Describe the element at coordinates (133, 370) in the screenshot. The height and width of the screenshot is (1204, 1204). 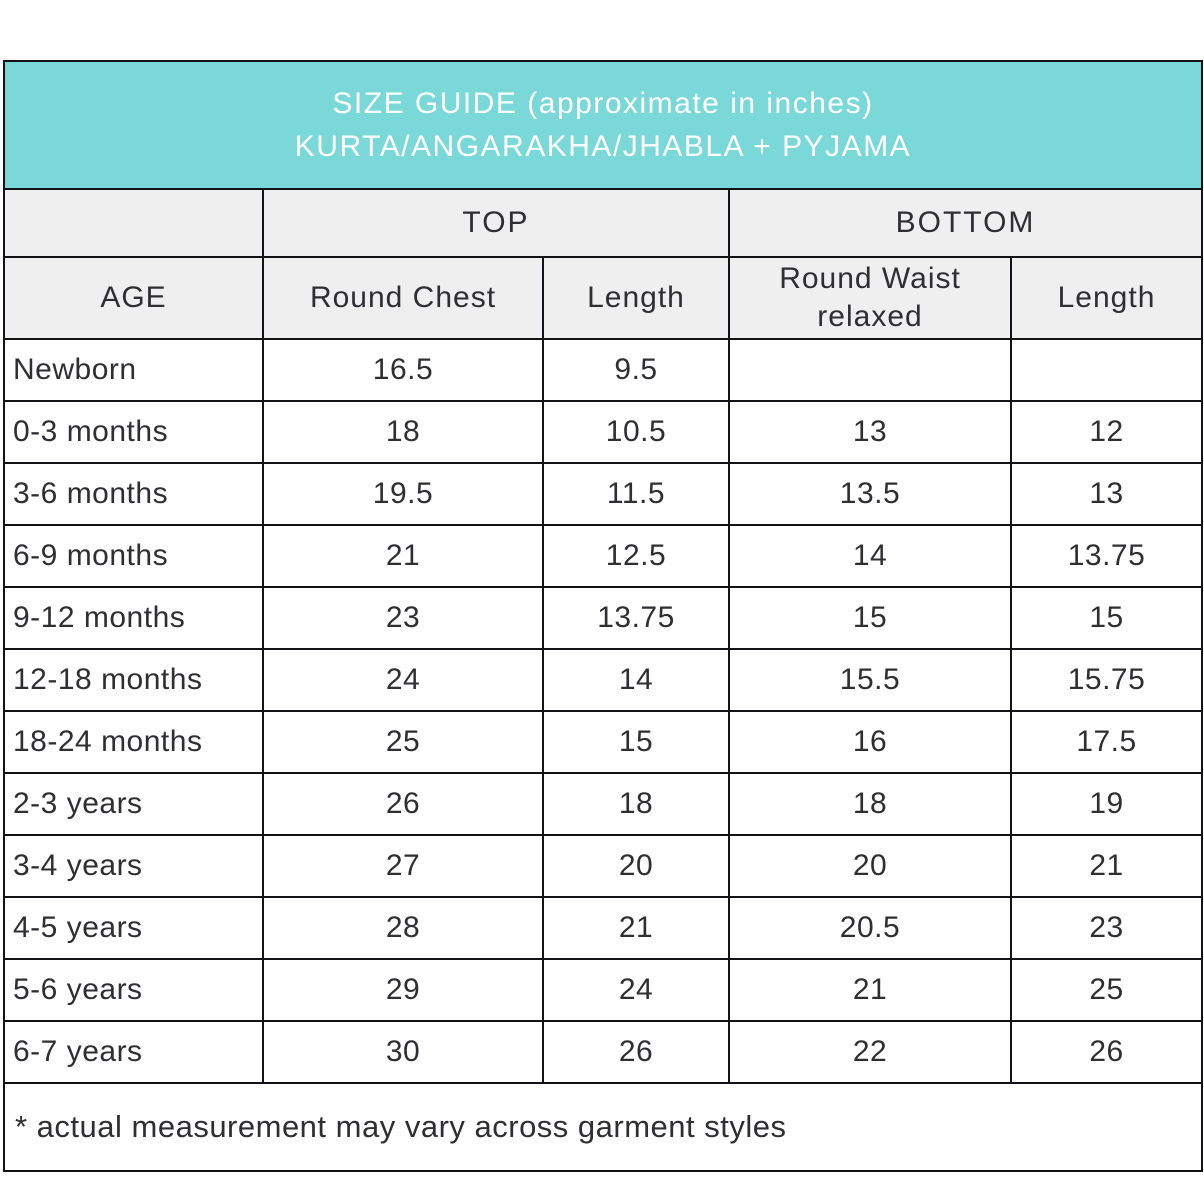
I see `age-cell: Newborn` at that location.